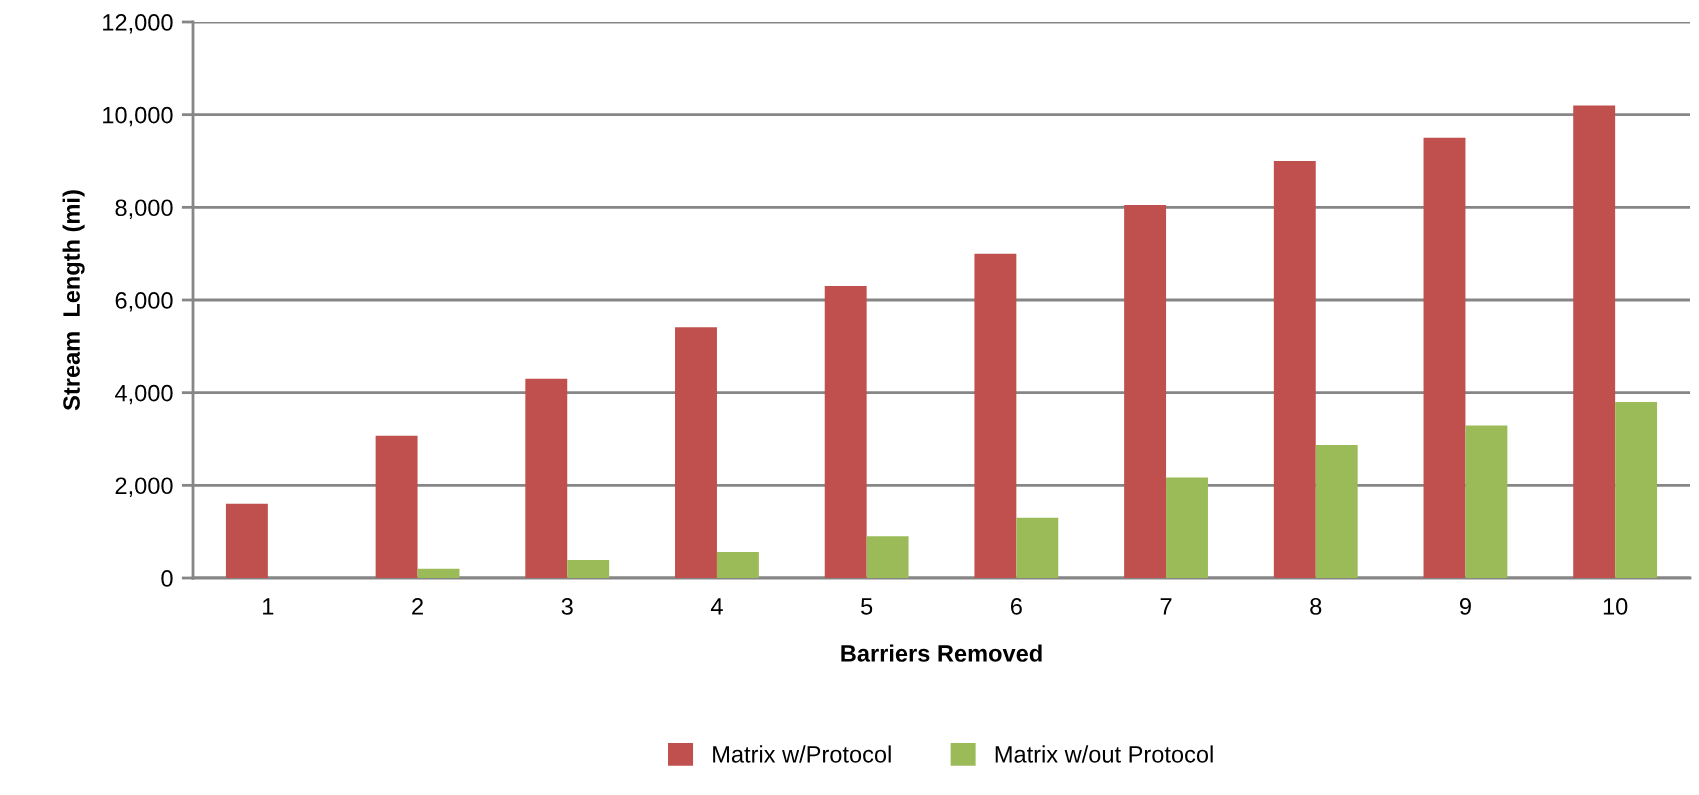  What do you see at coordinates (1615, 606) in the screenshot?
I see `x-tick-label: 10` at bounding box center [1615, 606].